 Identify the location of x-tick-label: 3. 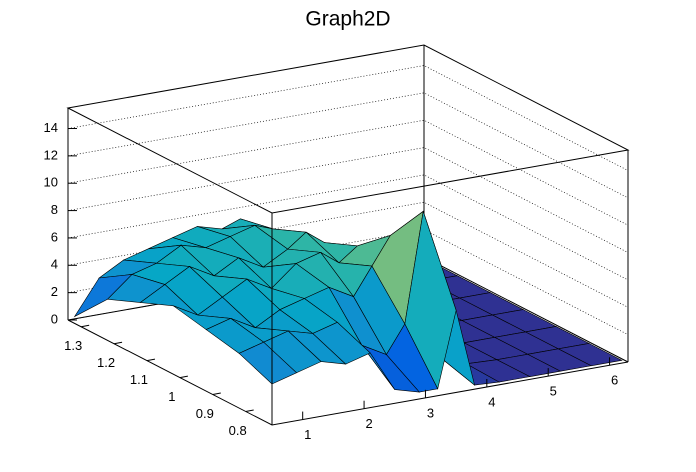
(430, 412).